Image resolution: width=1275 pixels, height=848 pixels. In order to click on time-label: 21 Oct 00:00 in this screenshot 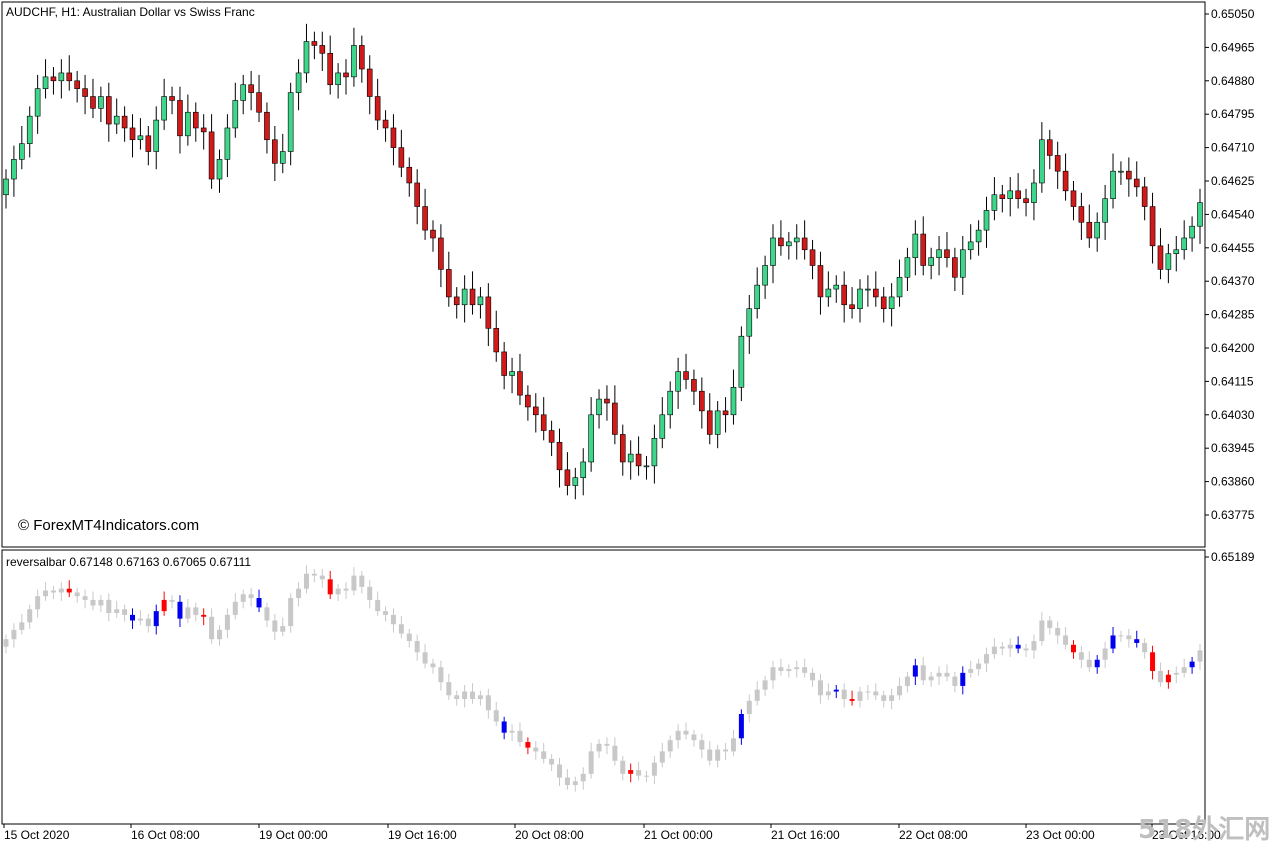, I will do `click(678, 835)`.